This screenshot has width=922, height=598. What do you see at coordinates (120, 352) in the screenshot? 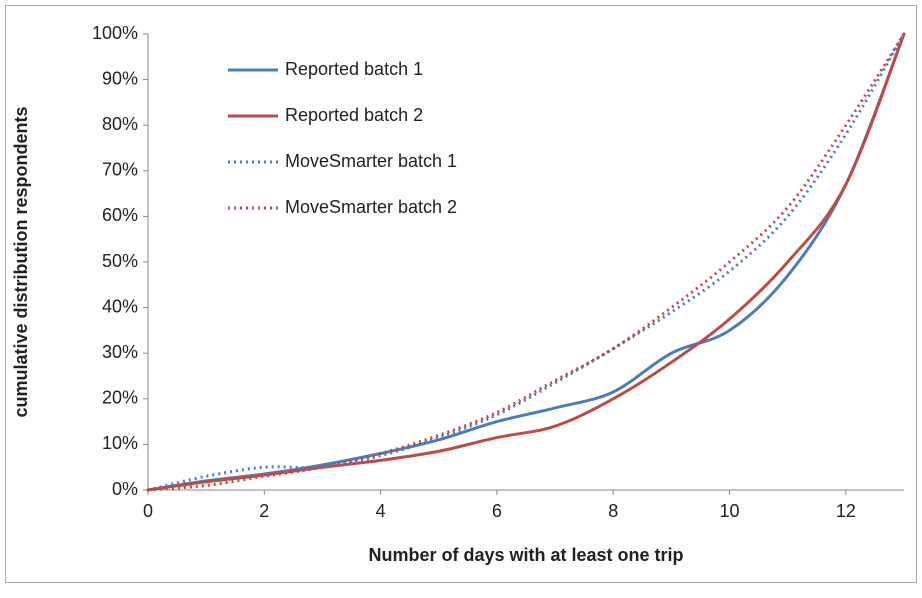
I see `y-tick-label: 30%` at bounding box center [120, 352].